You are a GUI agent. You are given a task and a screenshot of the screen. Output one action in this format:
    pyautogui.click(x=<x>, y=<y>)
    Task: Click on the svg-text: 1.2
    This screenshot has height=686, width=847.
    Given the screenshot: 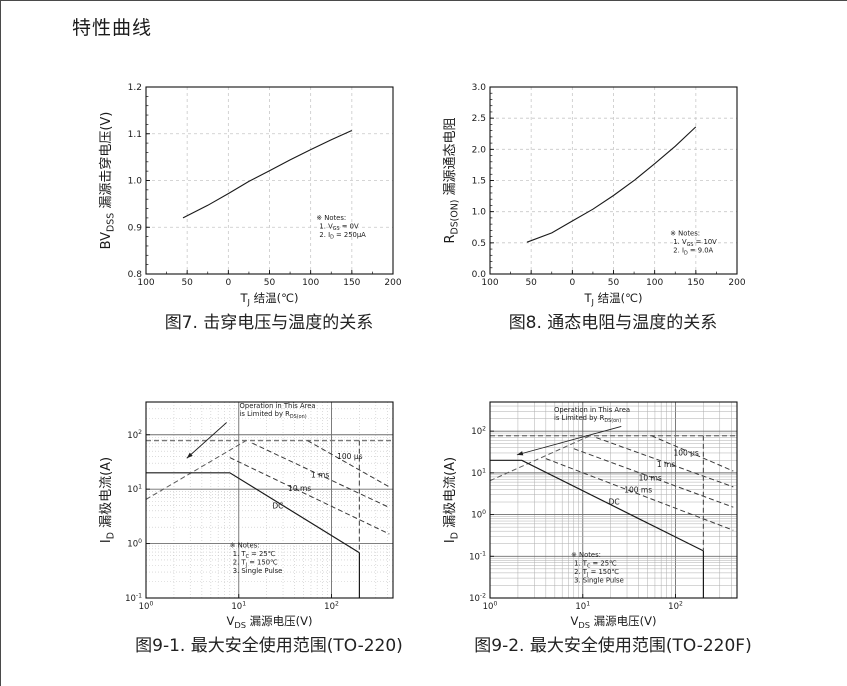 What is the action you would take?
    pyautogui.click(x=135, y=88)
    